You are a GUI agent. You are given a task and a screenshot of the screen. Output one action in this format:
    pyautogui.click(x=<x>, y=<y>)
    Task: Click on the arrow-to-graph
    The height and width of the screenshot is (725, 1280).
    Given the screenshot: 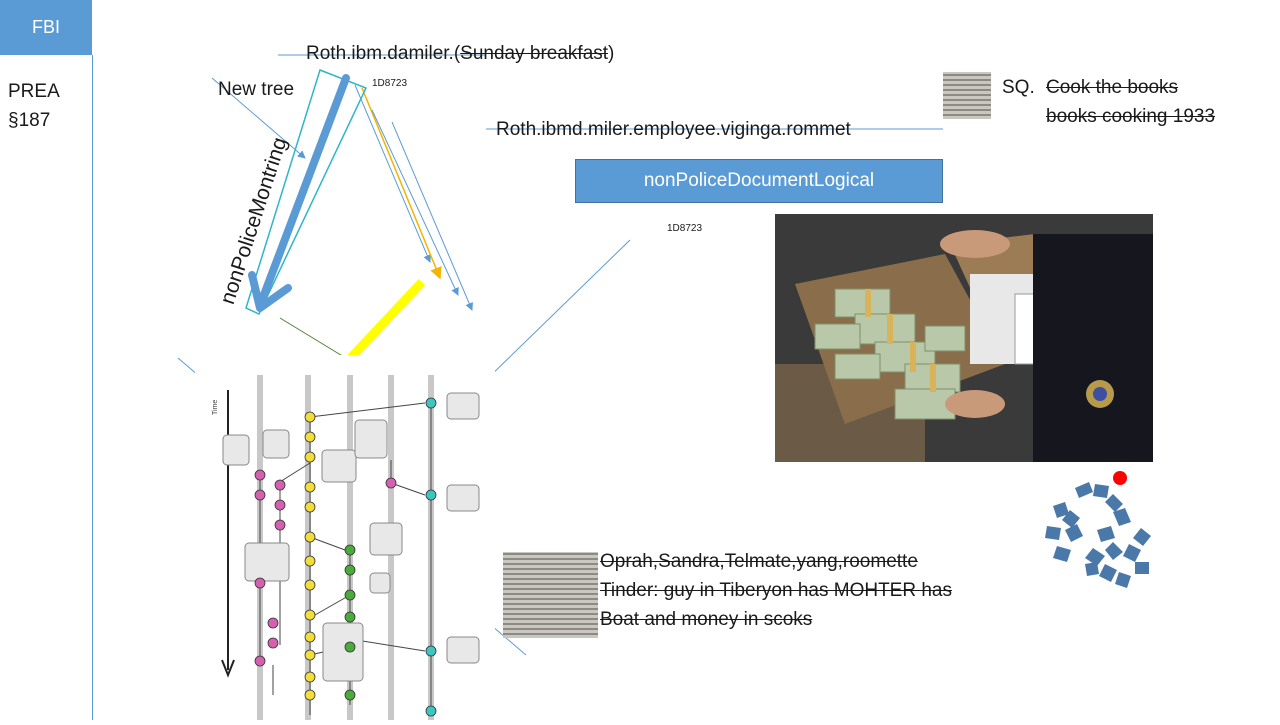 What is the action you would take?
    pyautogui.click(x=556, y=311)
    